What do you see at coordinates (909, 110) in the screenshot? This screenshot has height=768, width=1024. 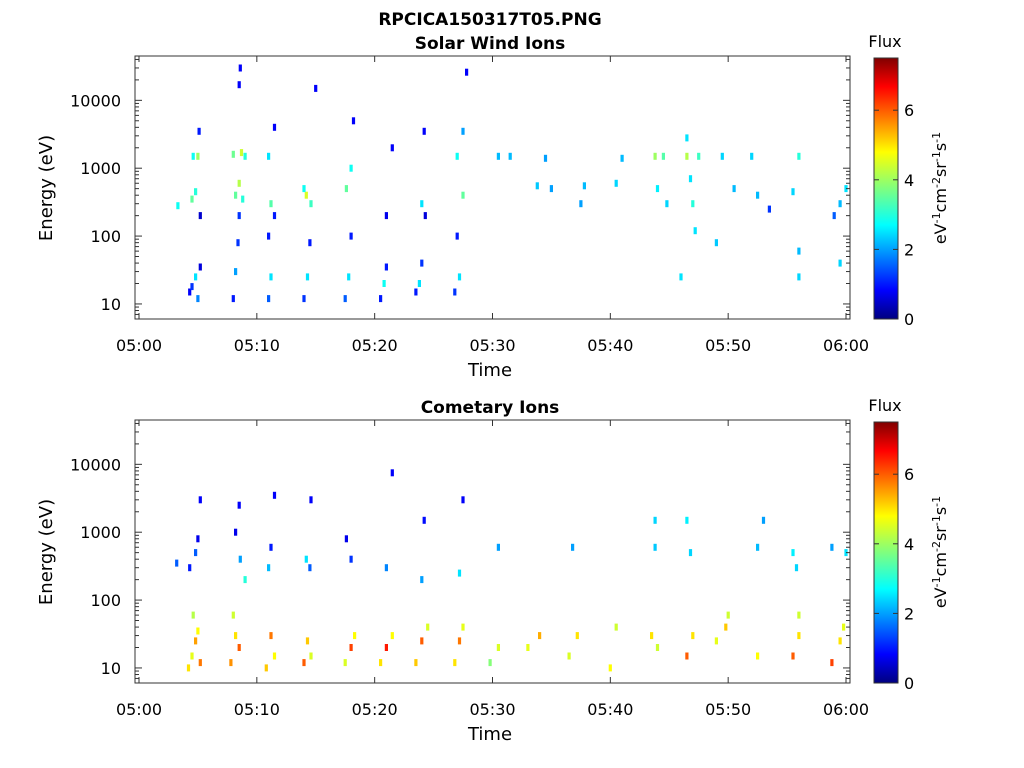 I see `colorbar-tick-label: 6` at bounding box center [909, 110].